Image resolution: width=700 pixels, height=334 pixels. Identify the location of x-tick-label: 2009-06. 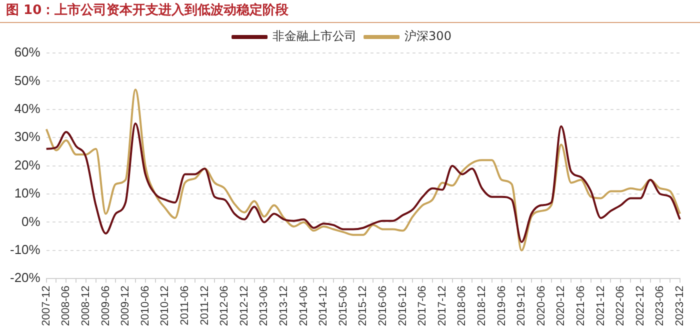
(106, 306).